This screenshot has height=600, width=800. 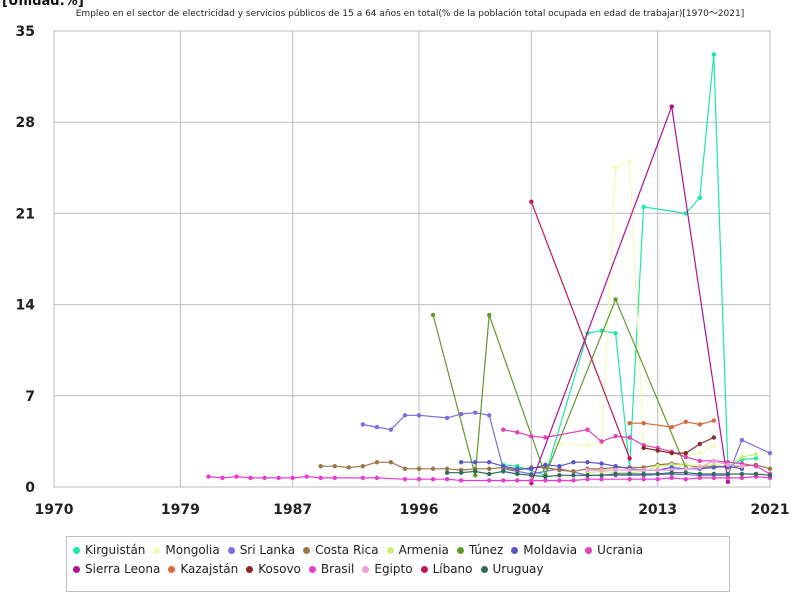 I want to click on x-tick-label: 2013, so click(x=657, y=510).